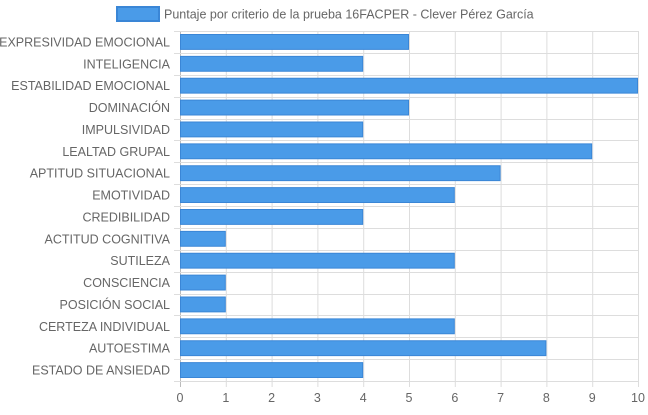  What do you see at coordinates (203, 238) in the screenshot?
I see `bar-actitud-cognitiva` at bounding box center [203, 238].